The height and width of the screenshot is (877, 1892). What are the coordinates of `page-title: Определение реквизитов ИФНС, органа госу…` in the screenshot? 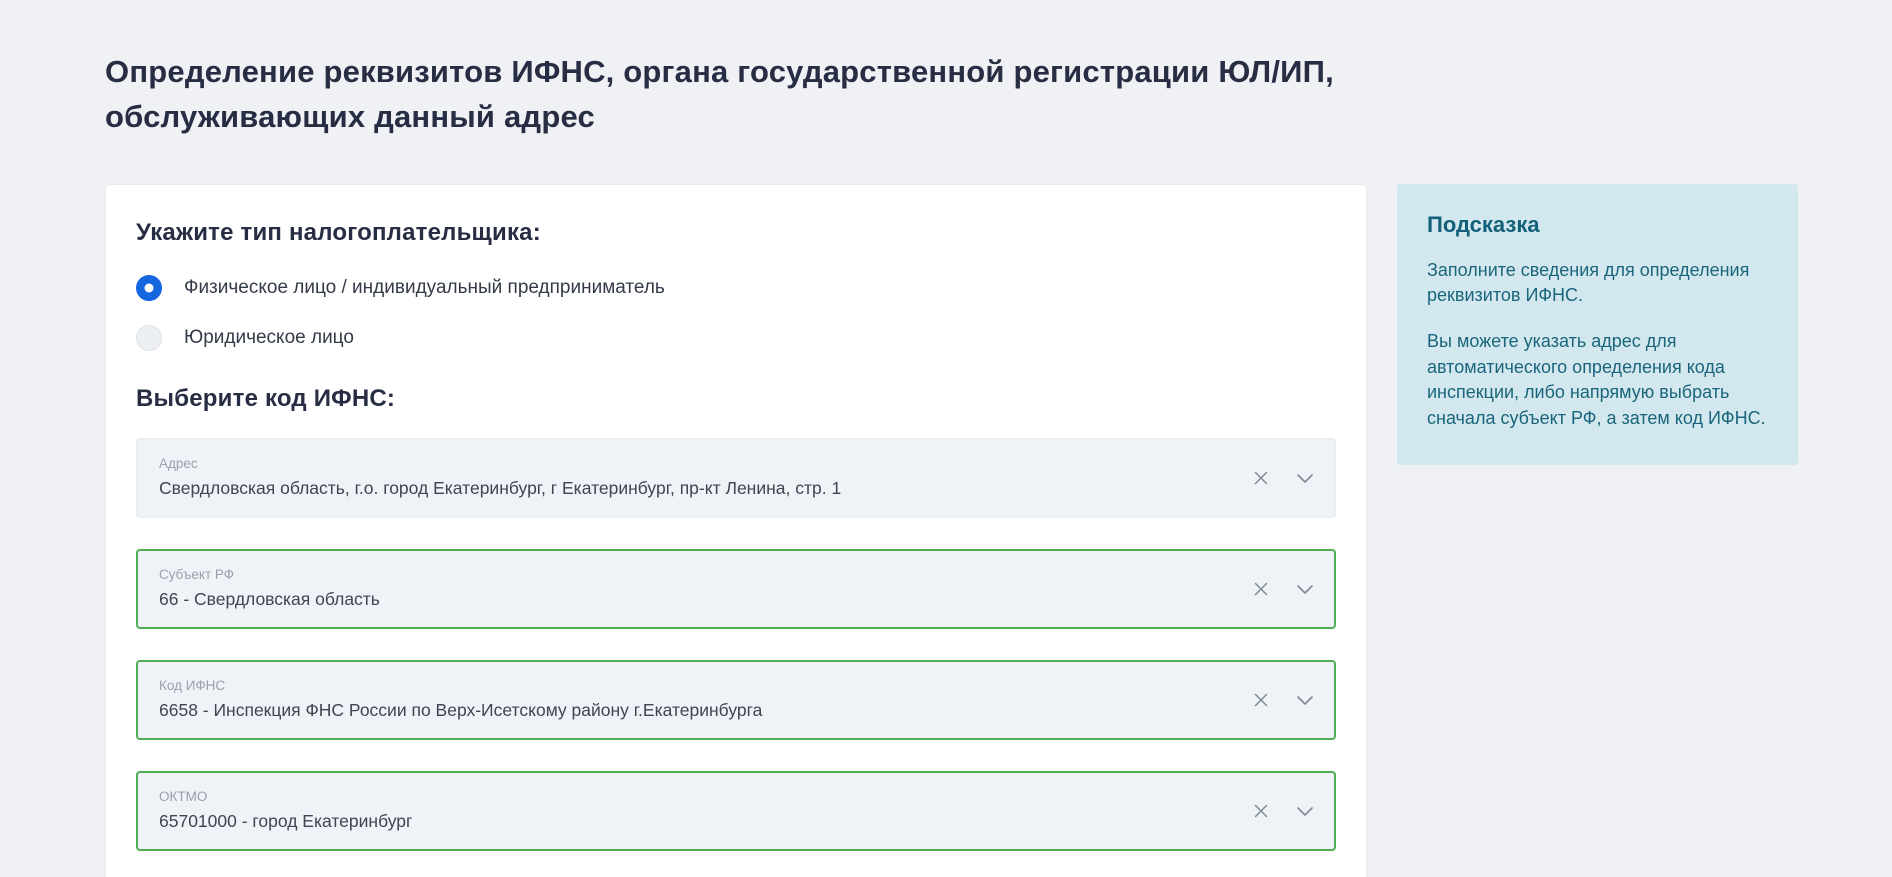 It's located at (719, 94).